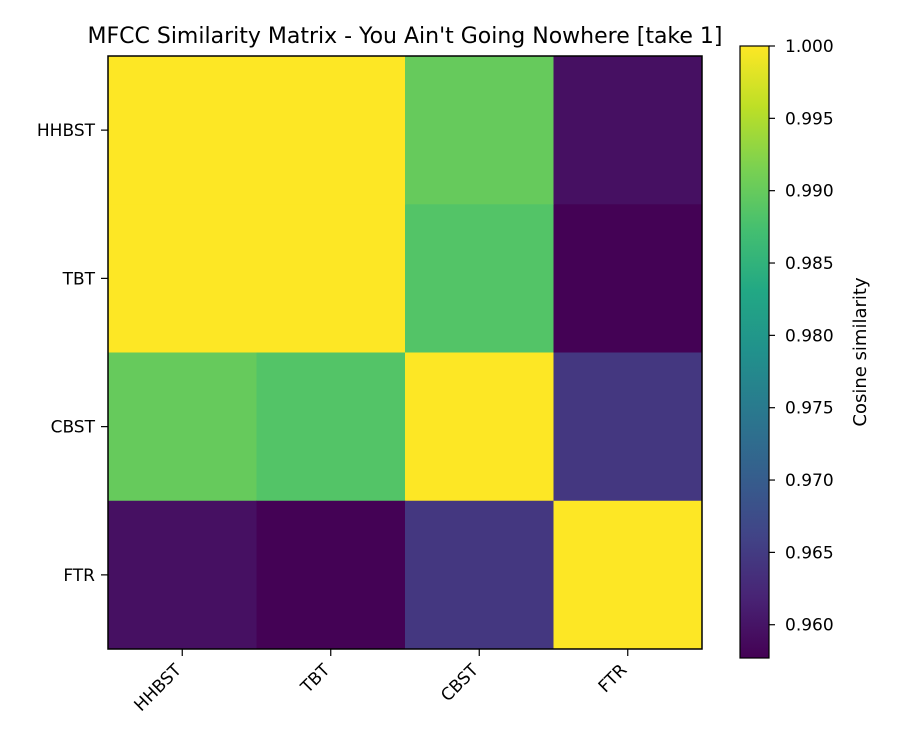 Image resolution: width=900 pixels, height=750 pixels. What do you see at coordinates (72, 353) in the screenshot?
I see `y-axis: HHBST TBT CBST FTR` at bounding box center [72, 353].